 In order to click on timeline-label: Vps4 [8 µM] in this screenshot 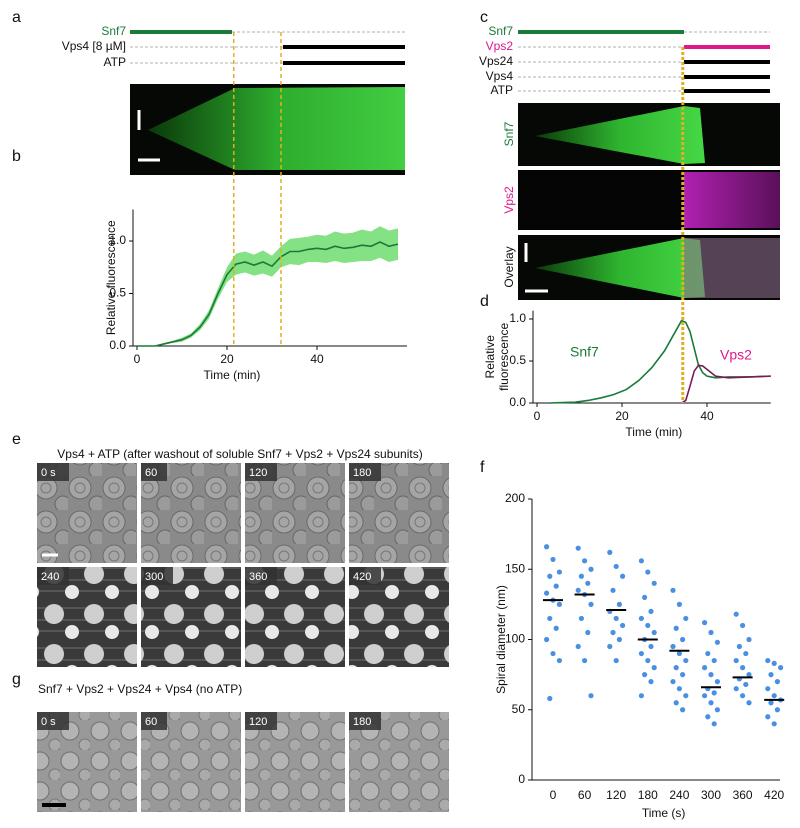, I will do `click(94, 46)`.